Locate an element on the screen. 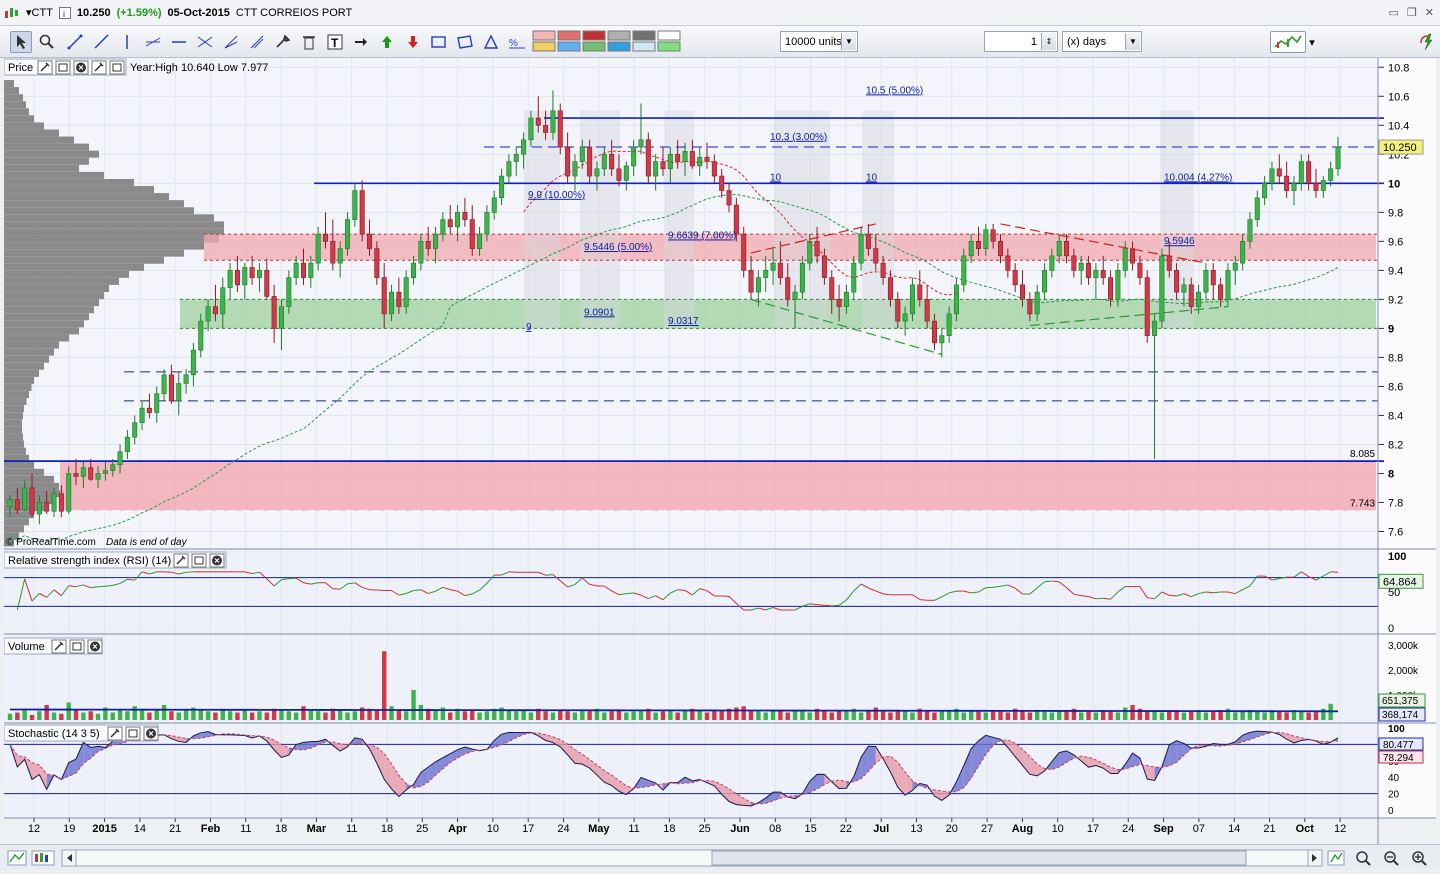 The image size is (1440, 874). fib-label: 9 is located at coordinates (529, 327).